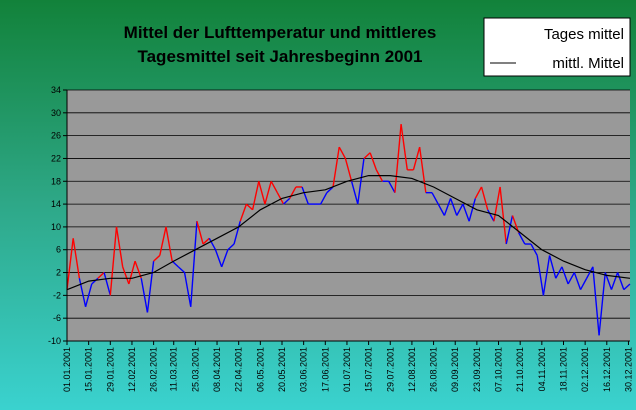  What do you see at coordinates (542, 369) in the screenshot?
I see `x-tick-label: 04.11.2001` at bounding box center [542, 369].